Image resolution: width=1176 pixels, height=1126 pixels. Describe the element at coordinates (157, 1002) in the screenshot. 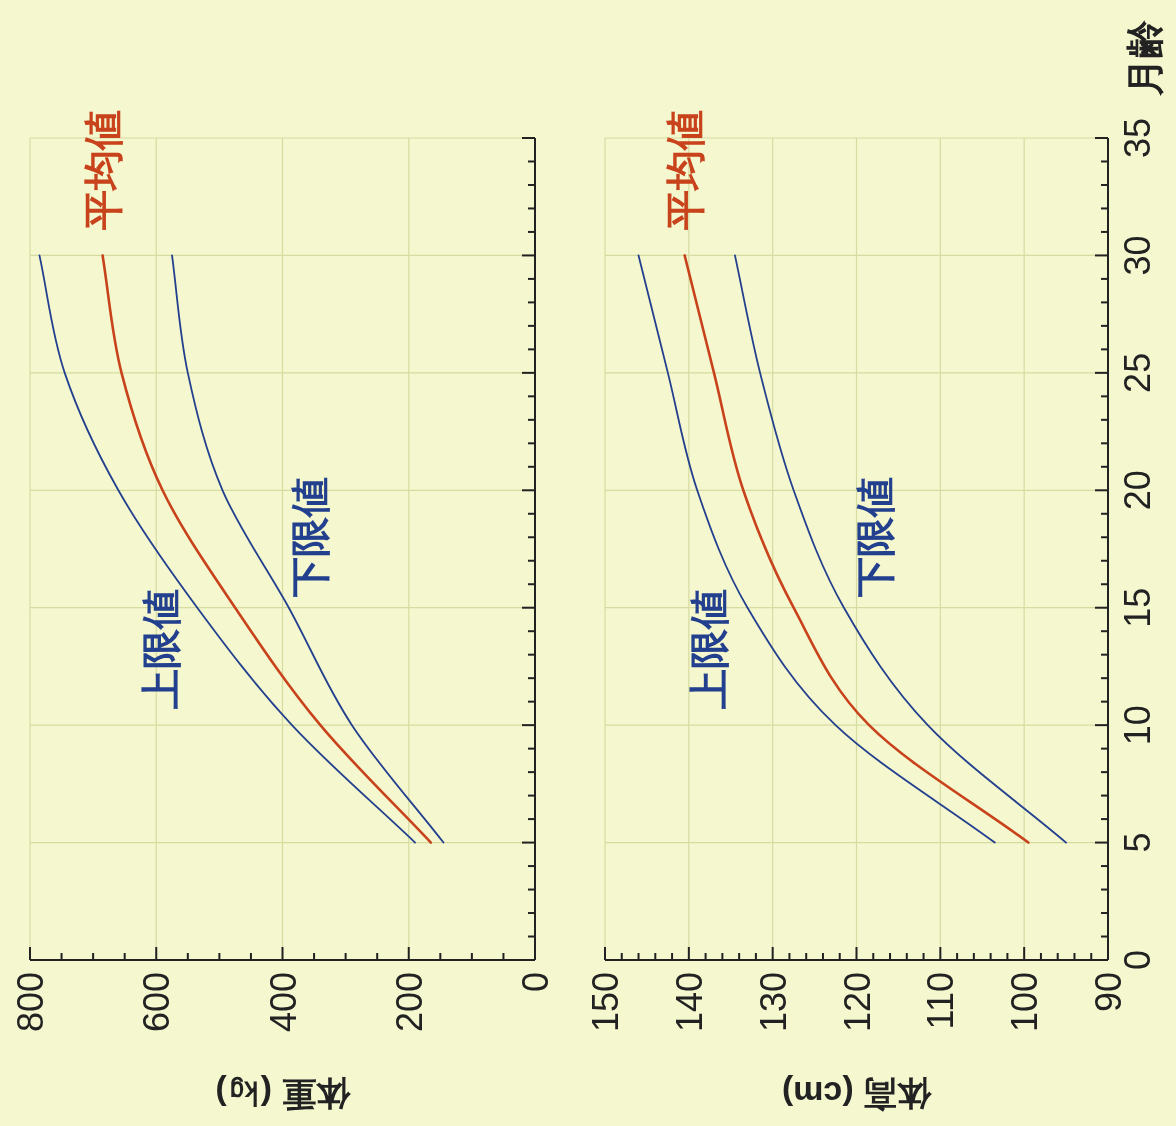

I see `x-tick-label: 600` at that location.